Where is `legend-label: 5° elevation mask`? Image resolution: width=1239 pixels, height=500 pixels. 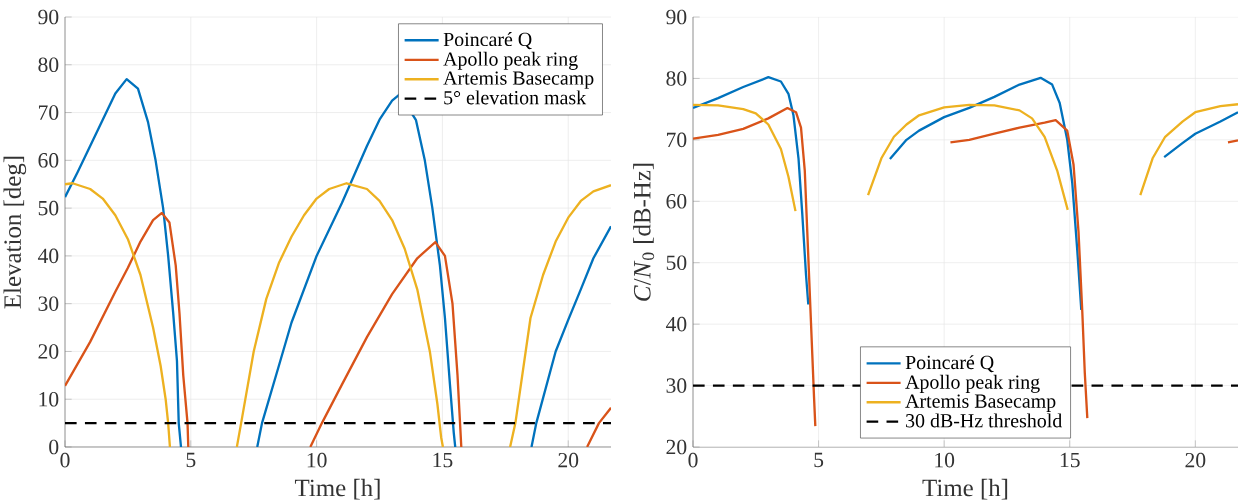 legend-label: 5° elevation mask is located at coordinates (515, 97).